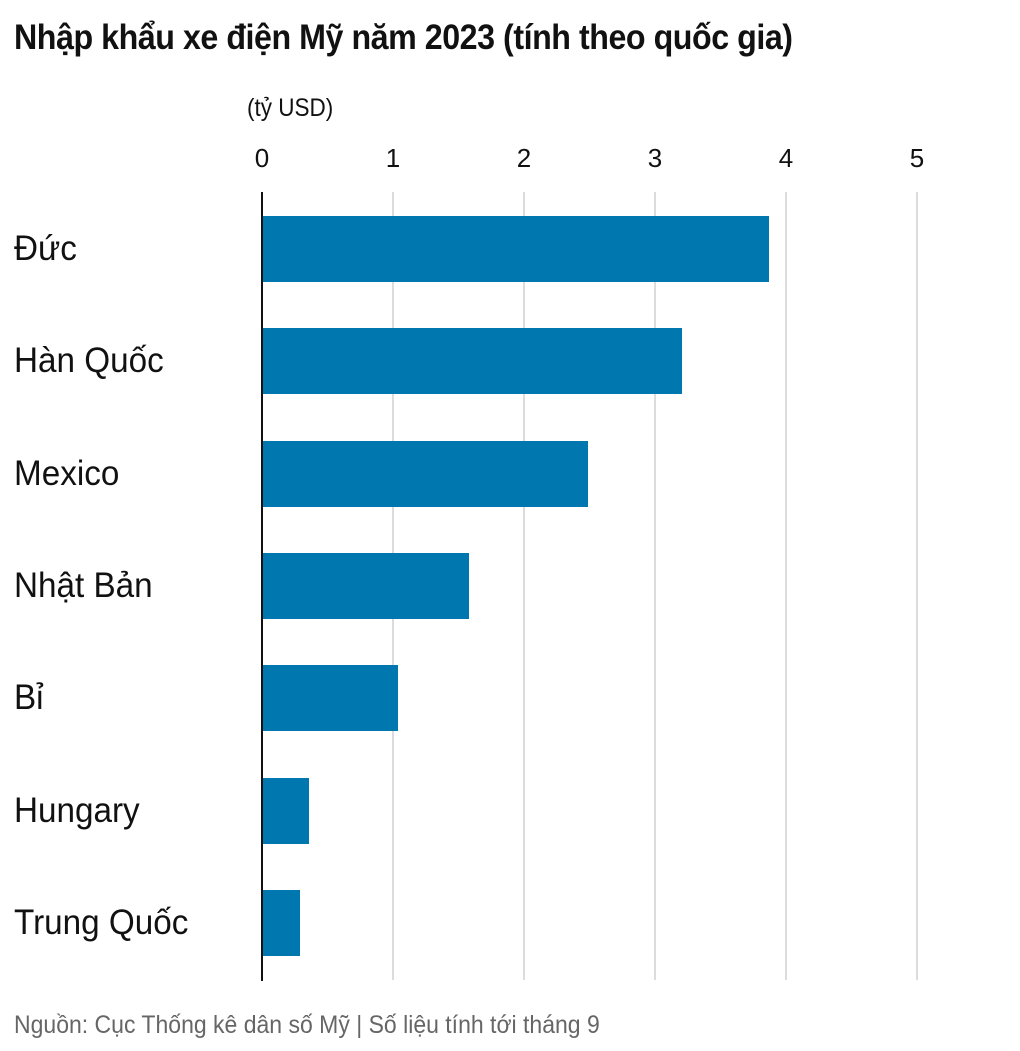 The width and height of the screenshot is (1020, 1051). What do you see at coordinates (101, 922) in the screenshot?
I see `category-label: Trung Quốc` at bounding box center [101, 922].